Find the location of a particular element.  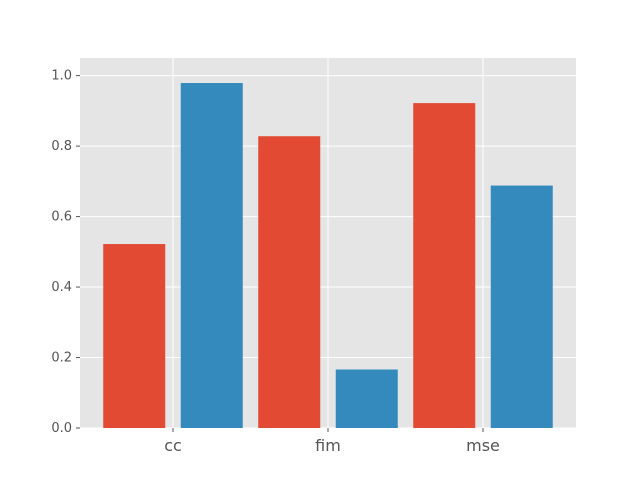

x-tick-label: fim is located at coordinates (328, 445).